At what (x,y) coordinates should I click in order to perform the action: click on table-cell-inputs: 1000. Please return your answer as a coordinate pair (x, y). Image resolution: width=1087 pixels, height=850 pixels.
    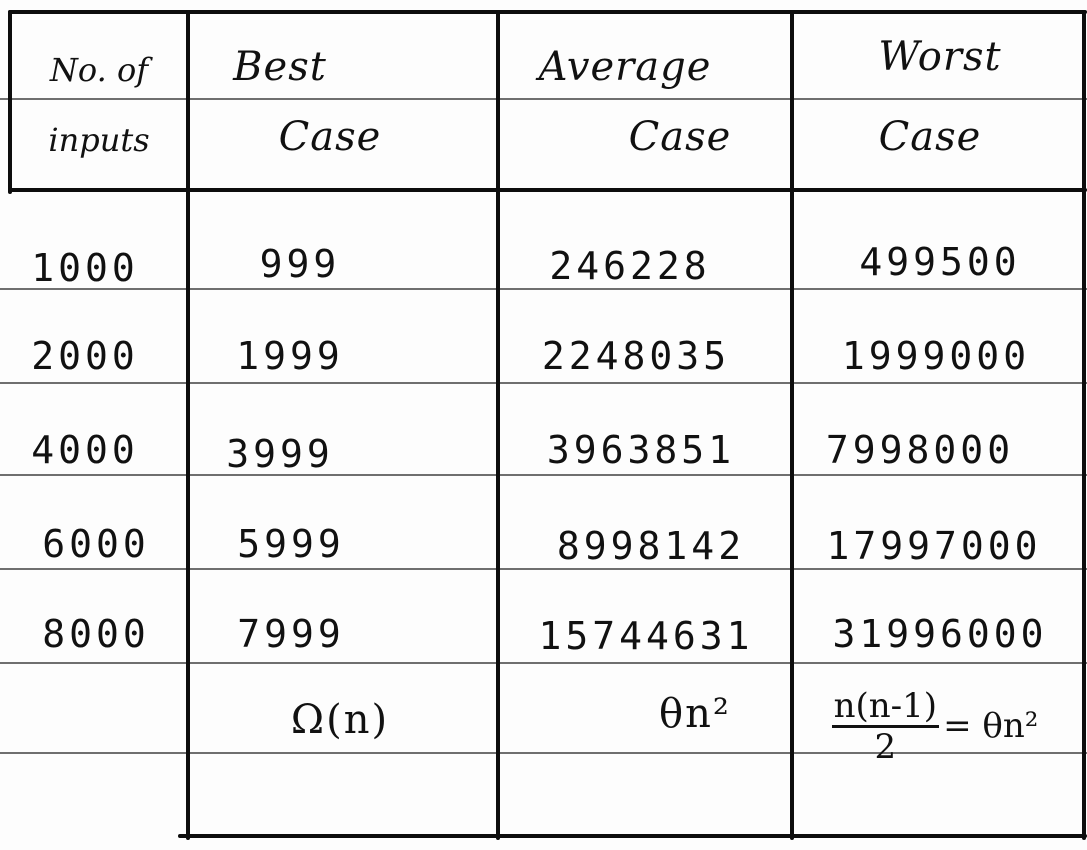
    Looking at the image, I should click on (85, 268).